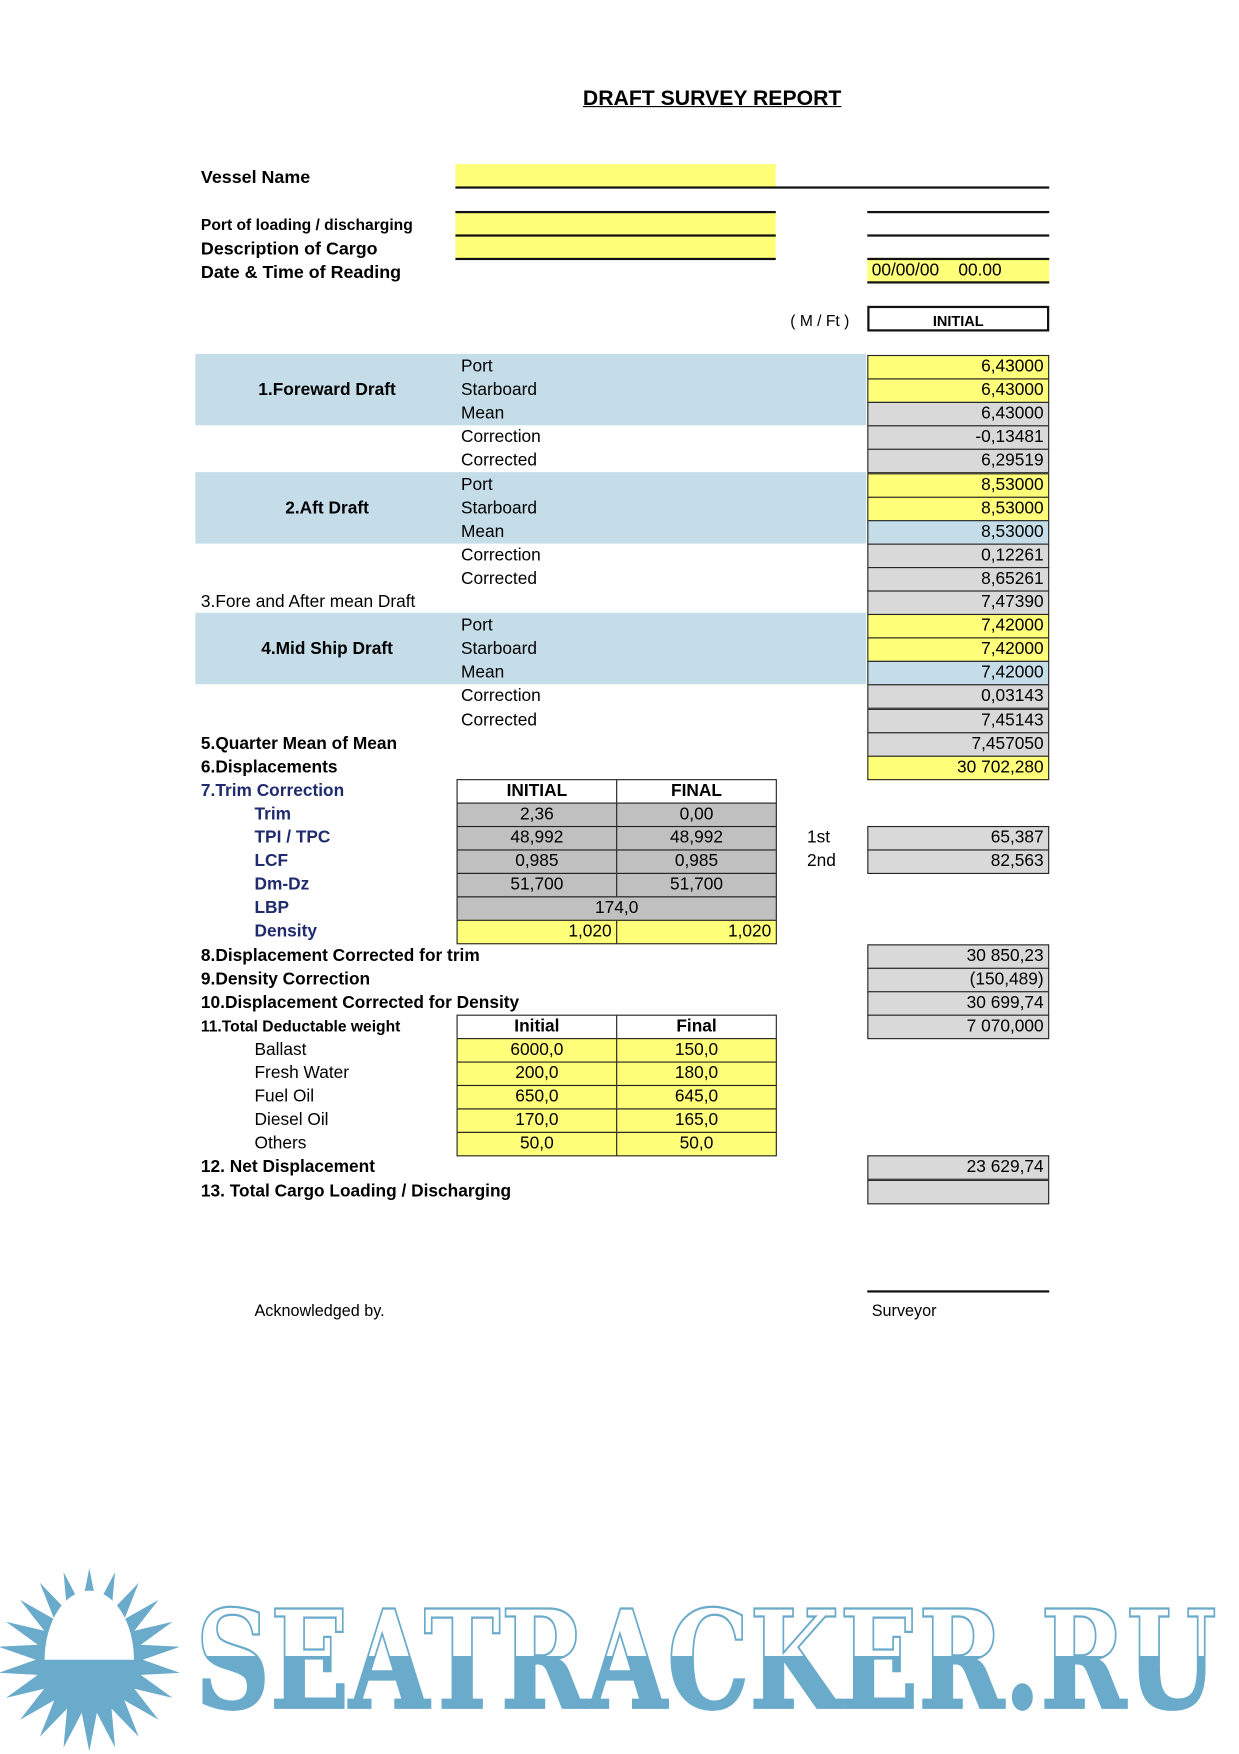  I want to click on trim-column-header: INITIAL, so click(537, 791).